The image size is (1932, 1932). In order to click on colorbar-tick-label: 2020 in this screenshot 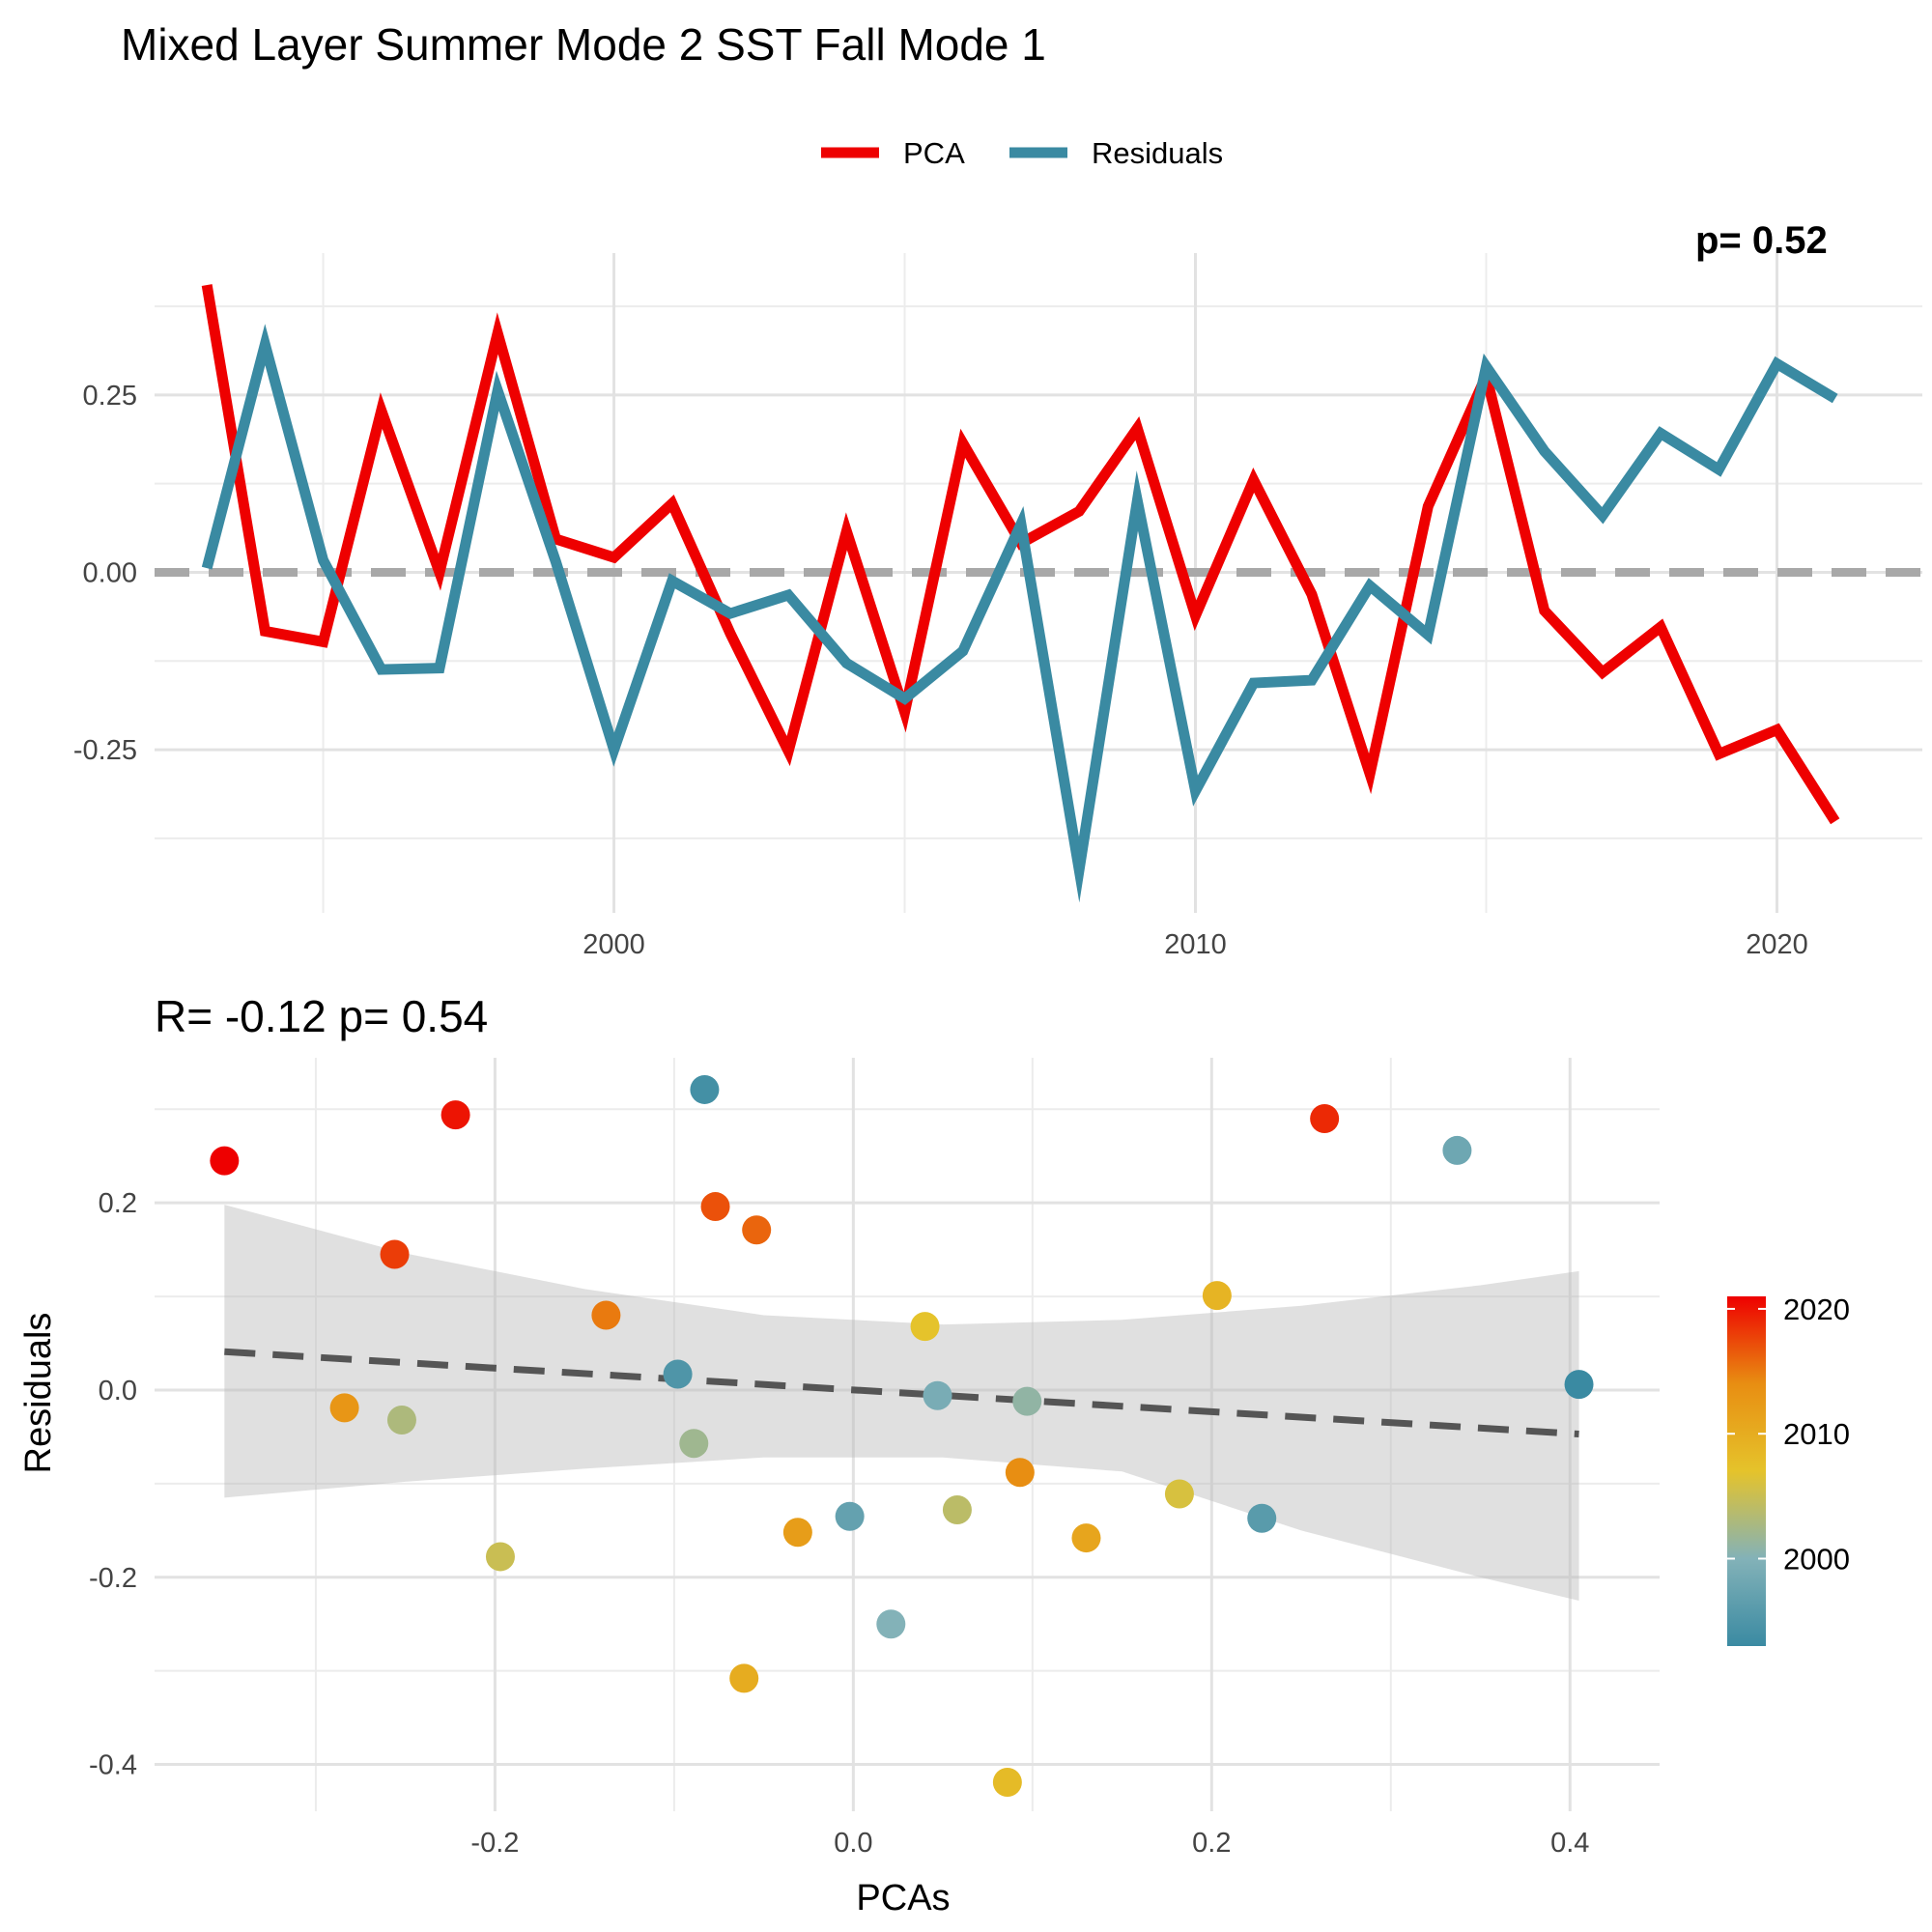, I will do `click(1816, 1309)`.